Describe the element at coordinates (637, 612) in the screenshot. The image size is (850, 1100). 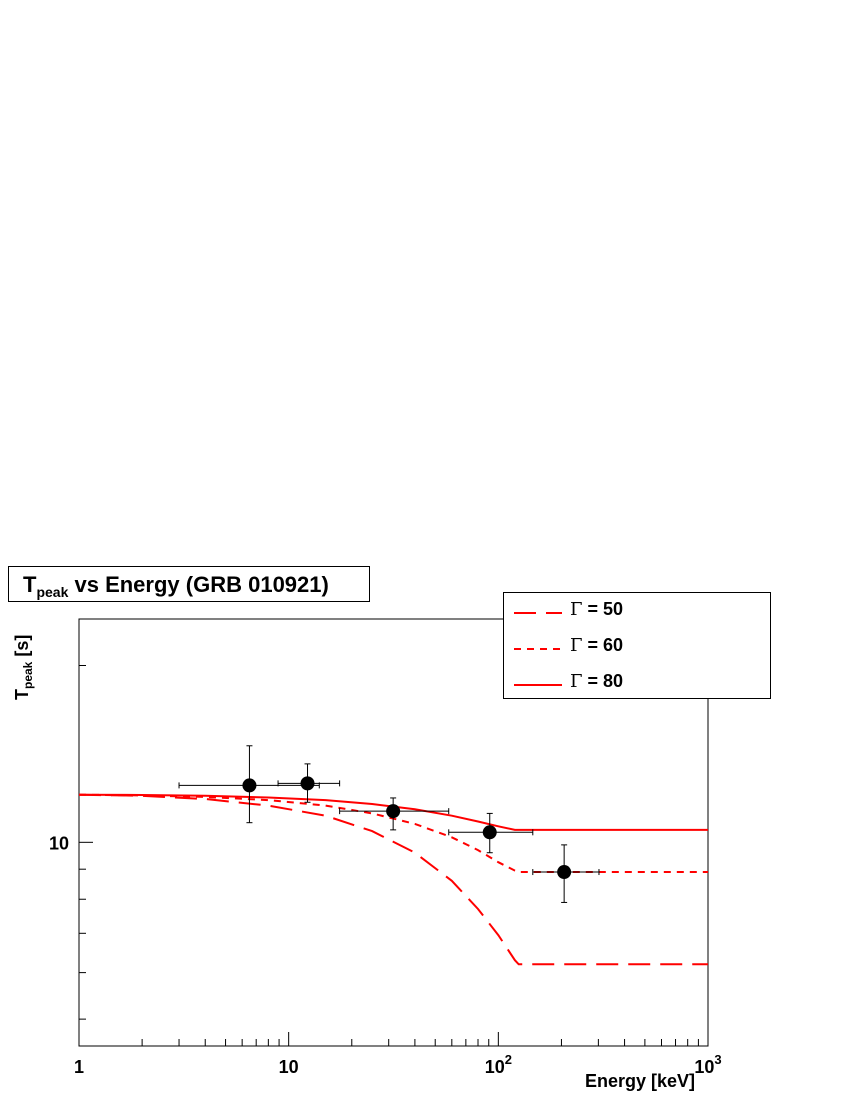
I see `legend-item-gamma-50: Γ = 50` at that location.